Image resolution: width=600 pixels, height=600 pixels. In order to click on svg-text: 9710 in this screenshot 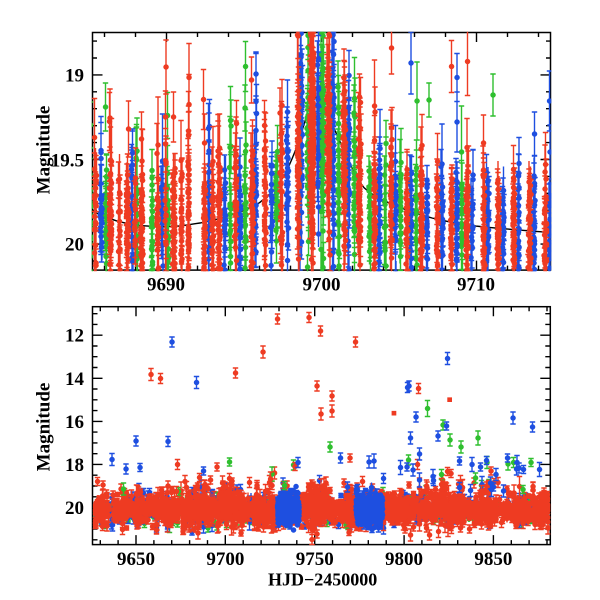, I will do `click(476, 285)`.